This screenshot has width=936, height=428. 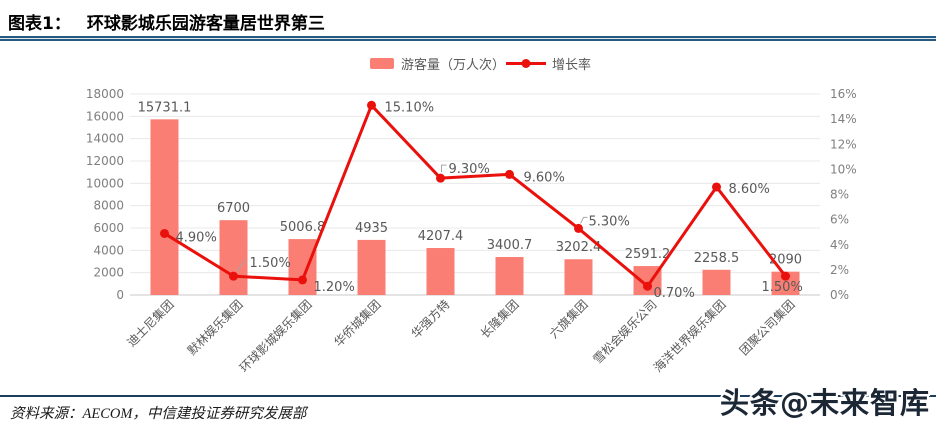 What do you see at coordinates (468, 38) in the screenshot?
I see `header-rule` at bounding box center [468, 38].